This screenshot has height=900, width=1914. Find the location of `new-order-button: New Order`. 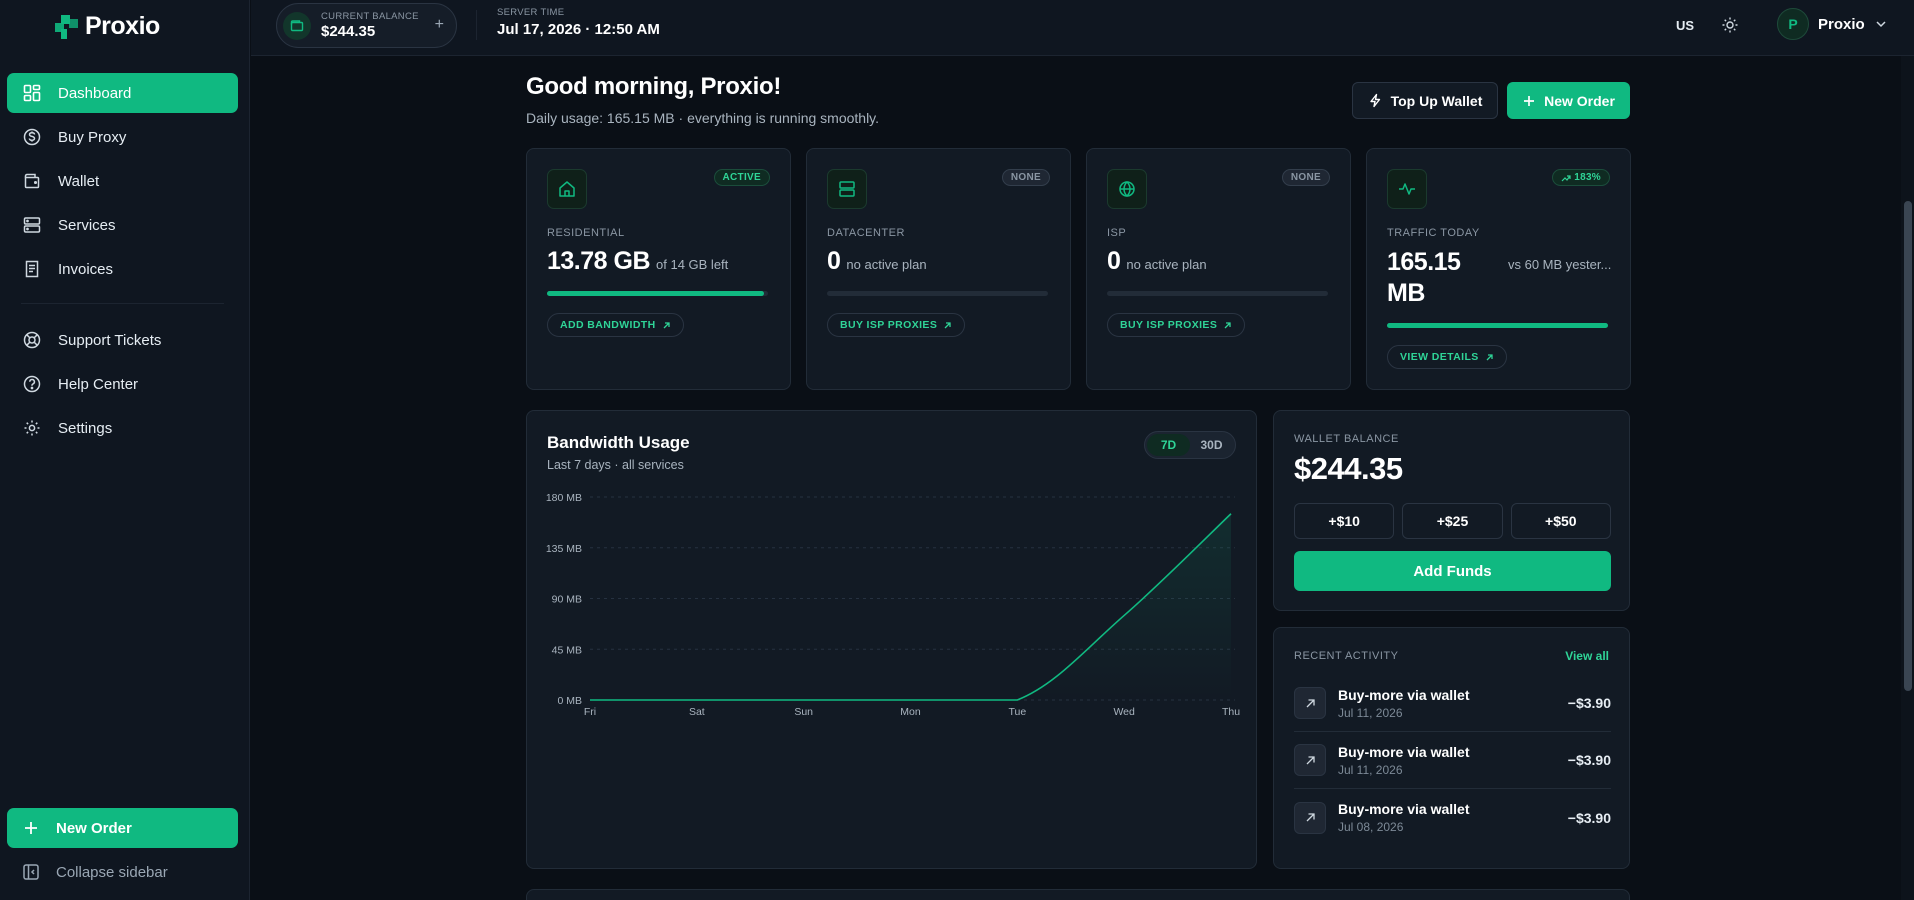

new-order-button: New Order is located at coordinates (1568, 100).